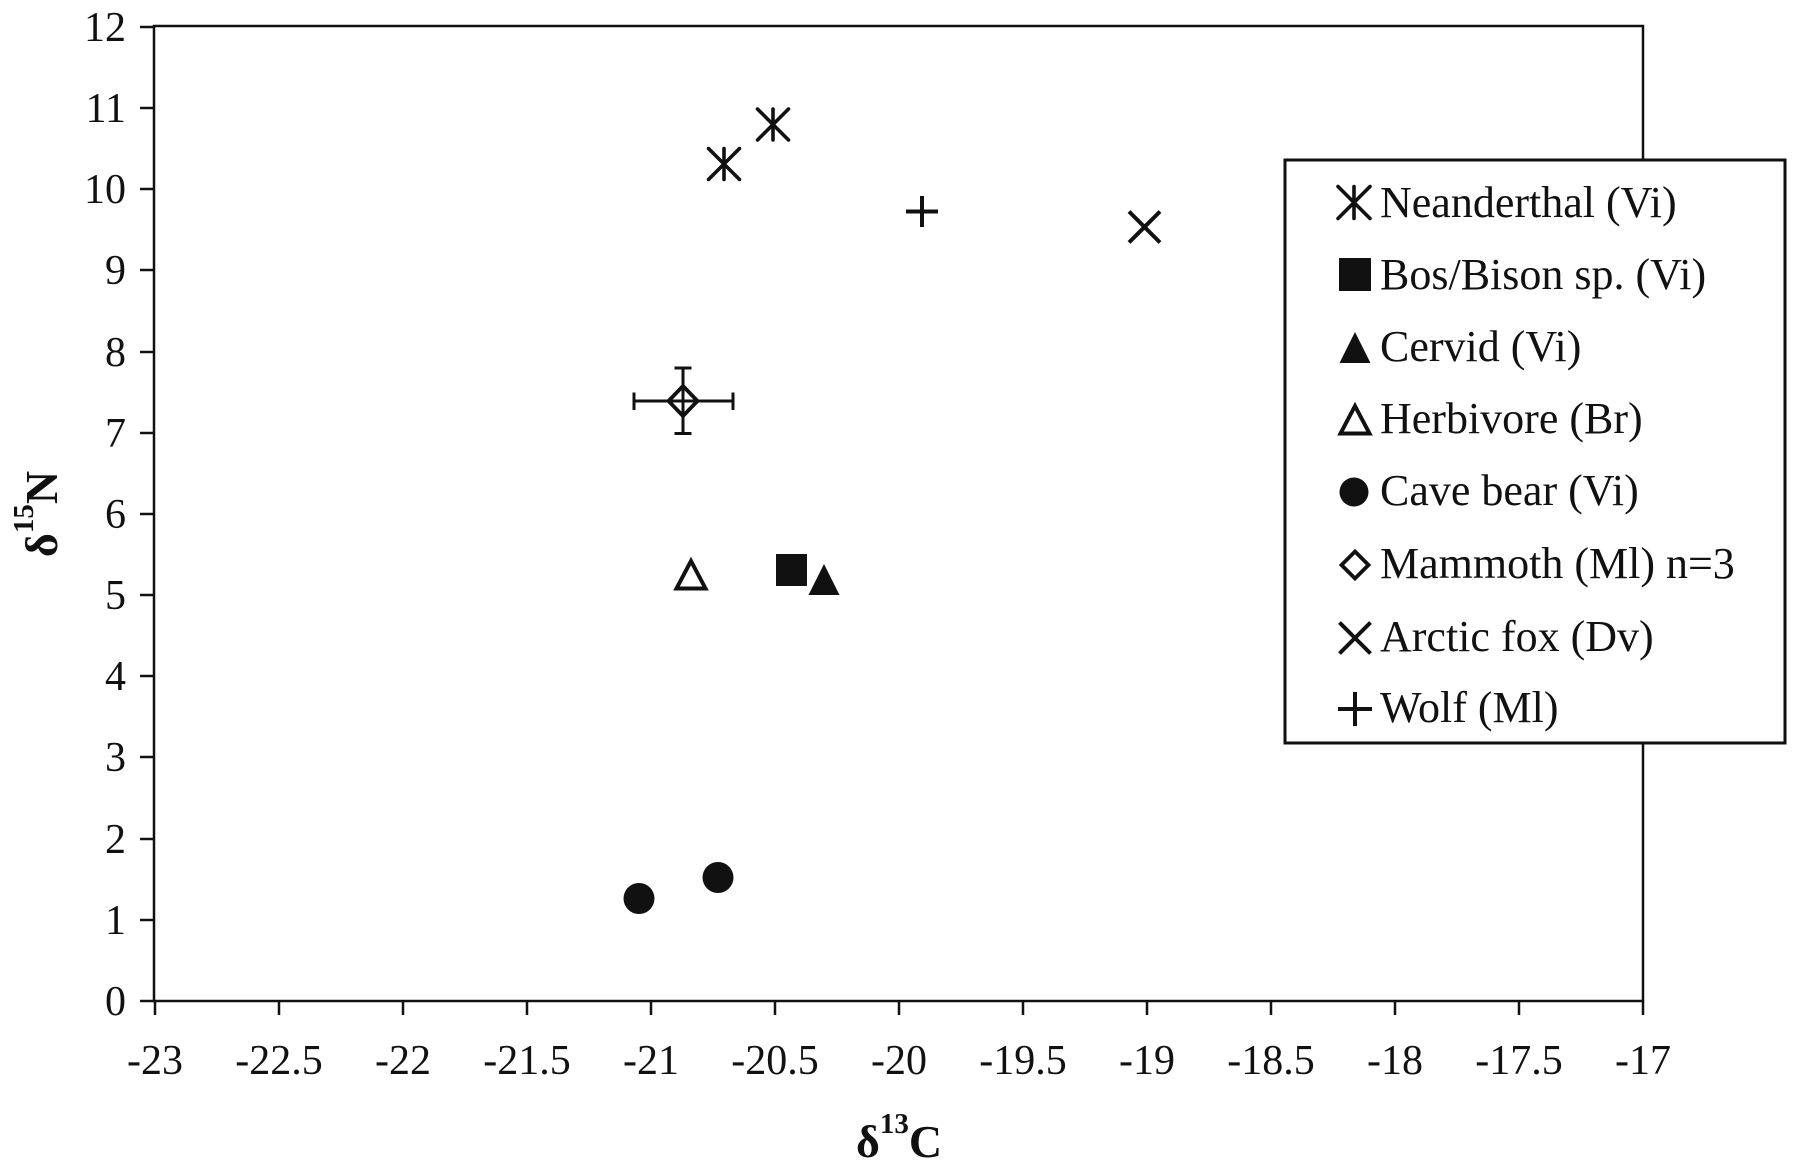 The height and width of the screenshot is (1164, 1800). Describe the element at coordinates (403, 1061) in the screenshot. I see `svg-text: -22` at that location.